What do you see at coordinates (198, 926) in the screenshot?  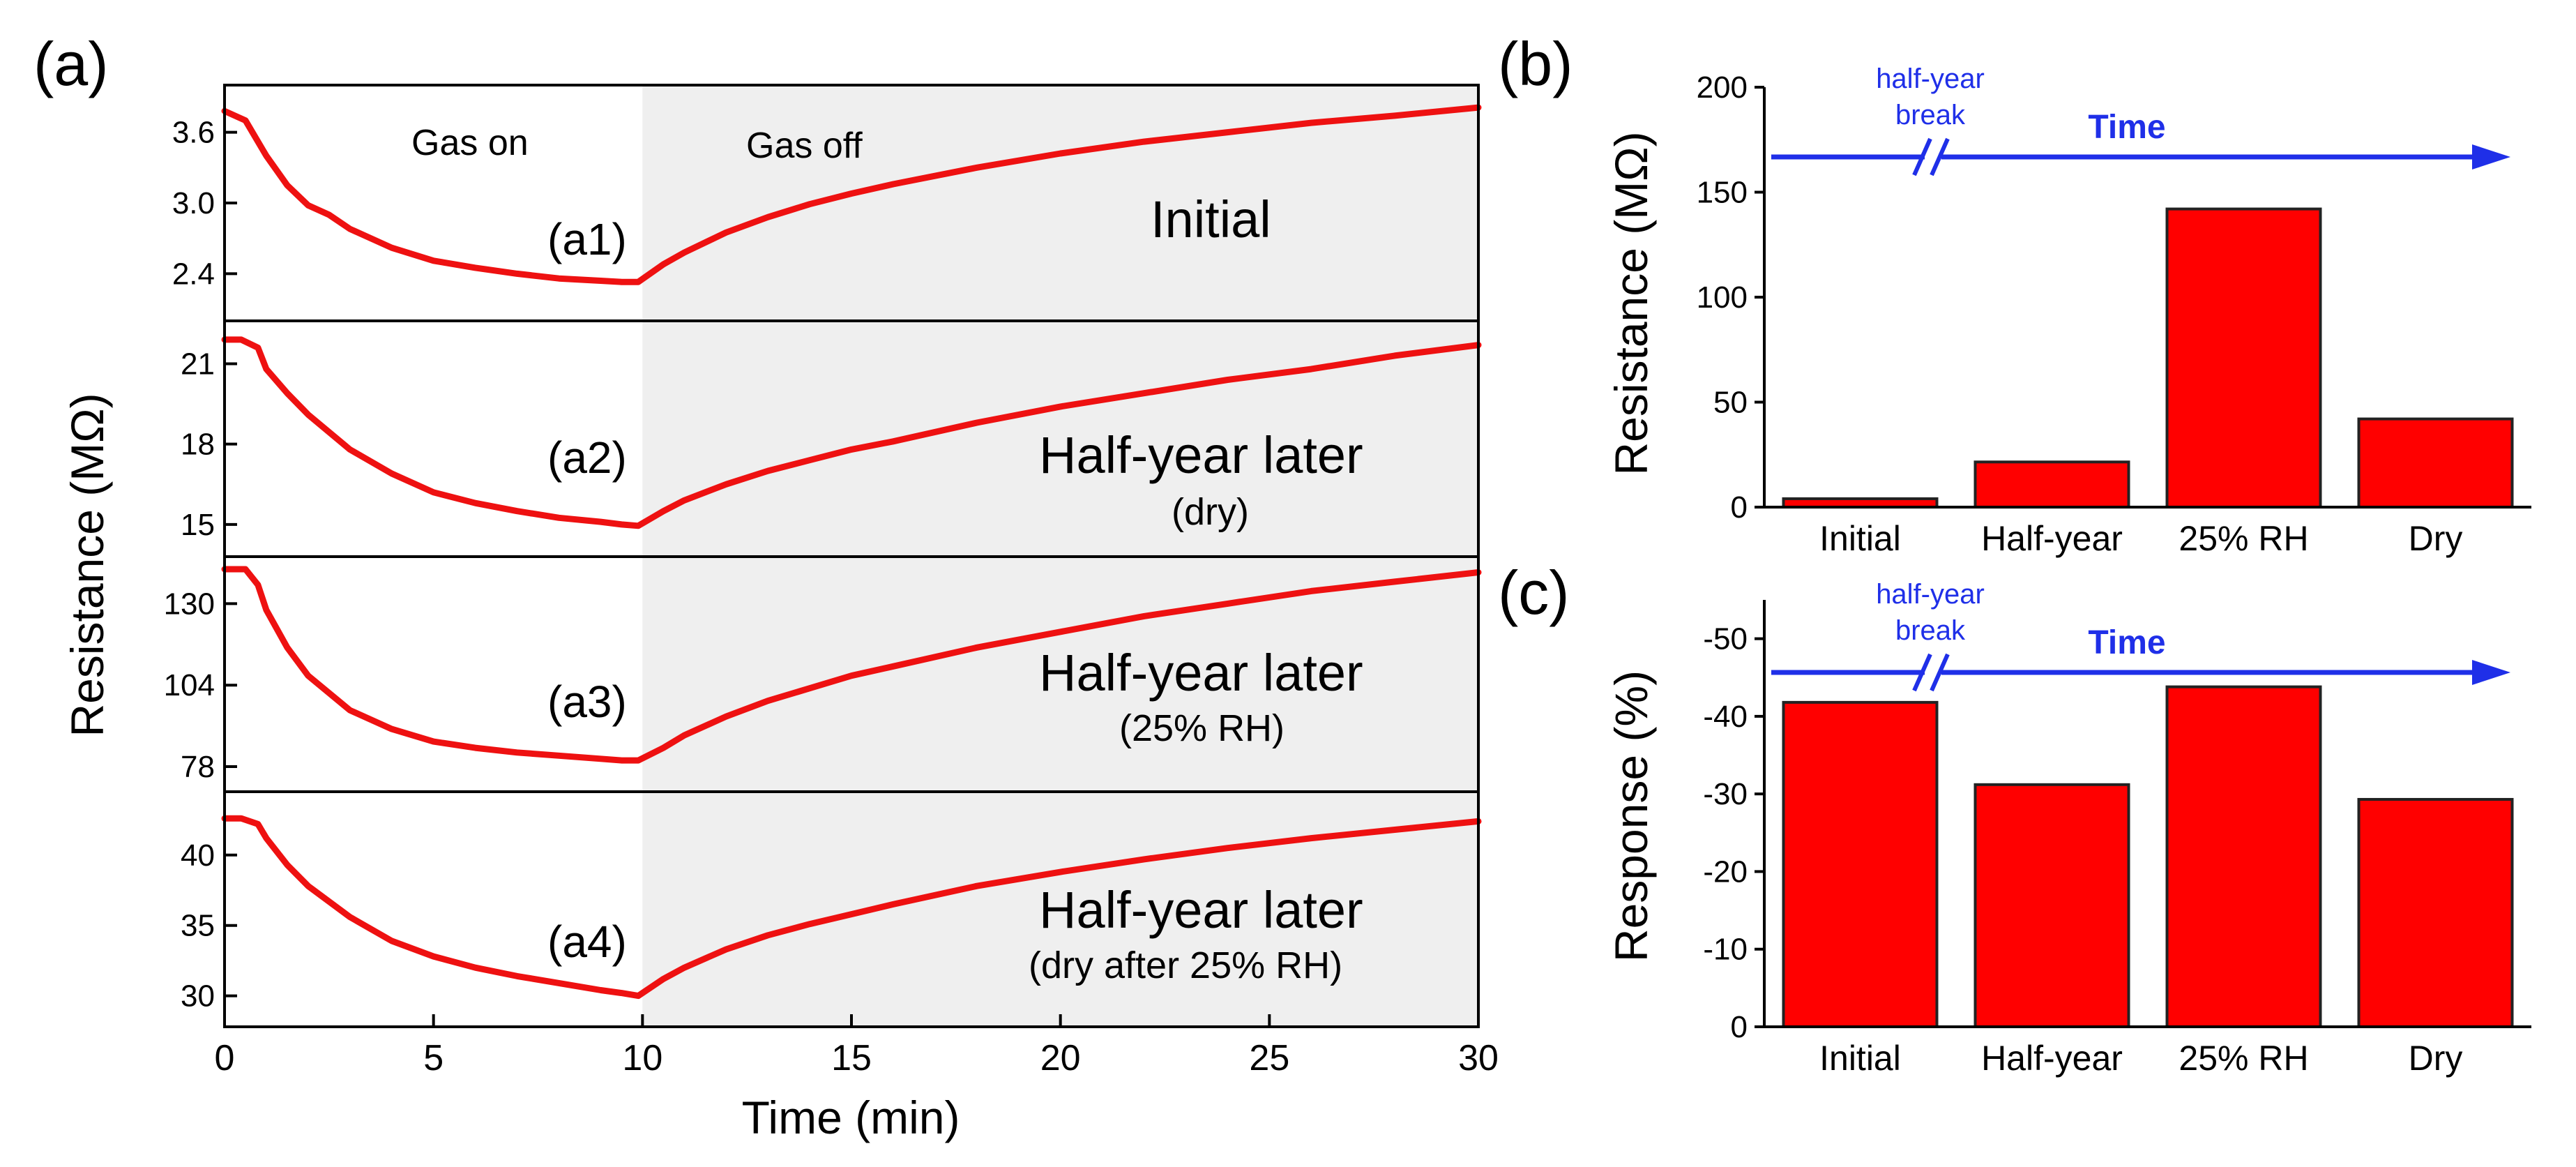 I see `y-tick-label: 35` at bounding box center [198, 926].